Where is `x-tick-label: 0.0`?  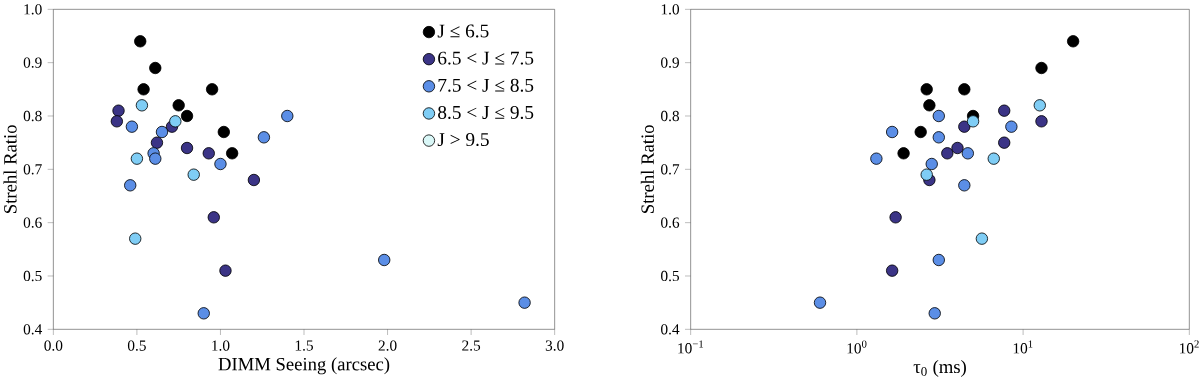
x-tick-label: 0.0 is located at coordinates (53, 345).